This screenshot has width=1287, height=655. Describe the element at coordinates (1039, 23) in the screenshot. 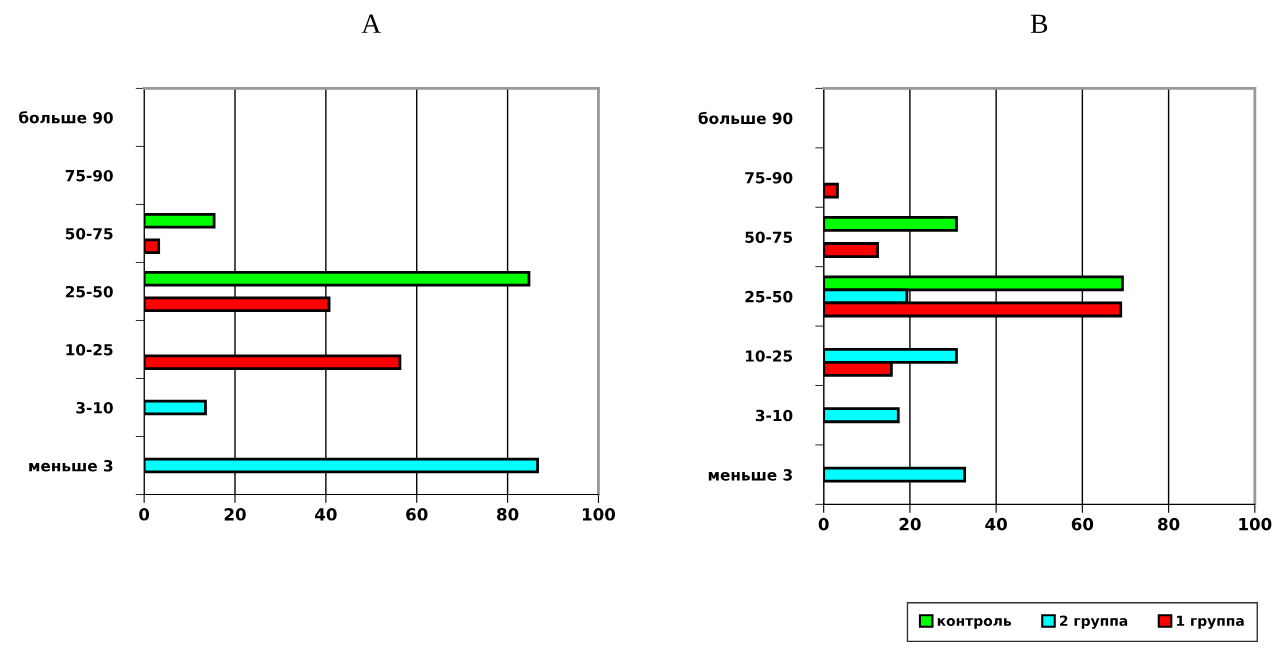

I see `chart-title: B` at that location.